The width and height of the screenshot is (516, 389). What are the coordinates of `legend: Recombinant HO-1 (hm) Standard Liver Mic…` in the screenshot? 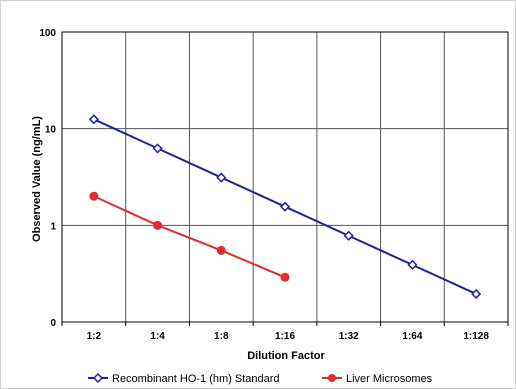 It's located at (260, 378).